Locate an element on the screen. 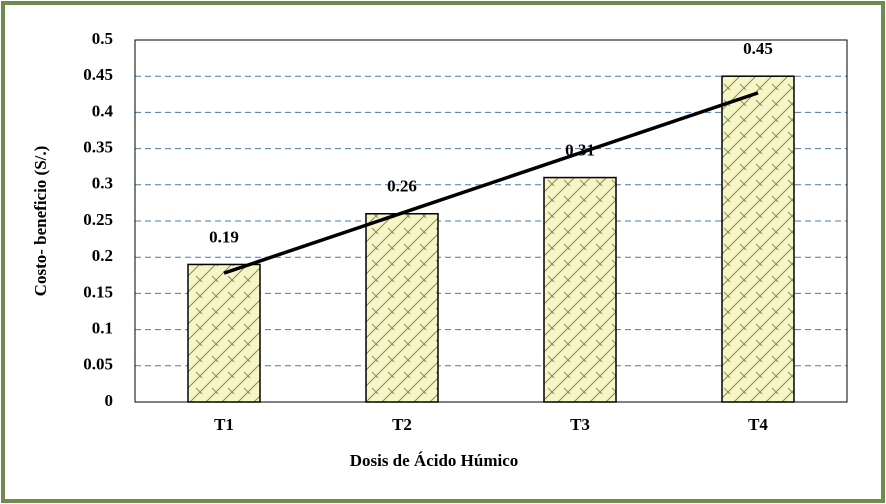  y-tick-label: 0.15 is located at coordinates (98, 291).